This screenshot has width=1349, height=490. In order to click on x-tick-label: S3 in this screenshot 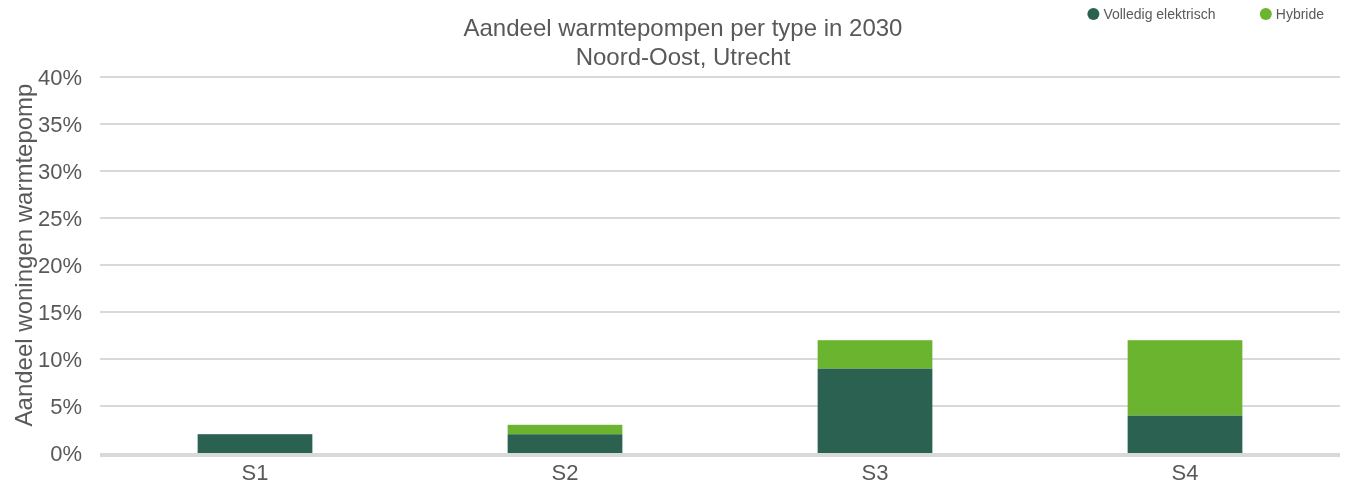, I will do `click(875, 472)`.